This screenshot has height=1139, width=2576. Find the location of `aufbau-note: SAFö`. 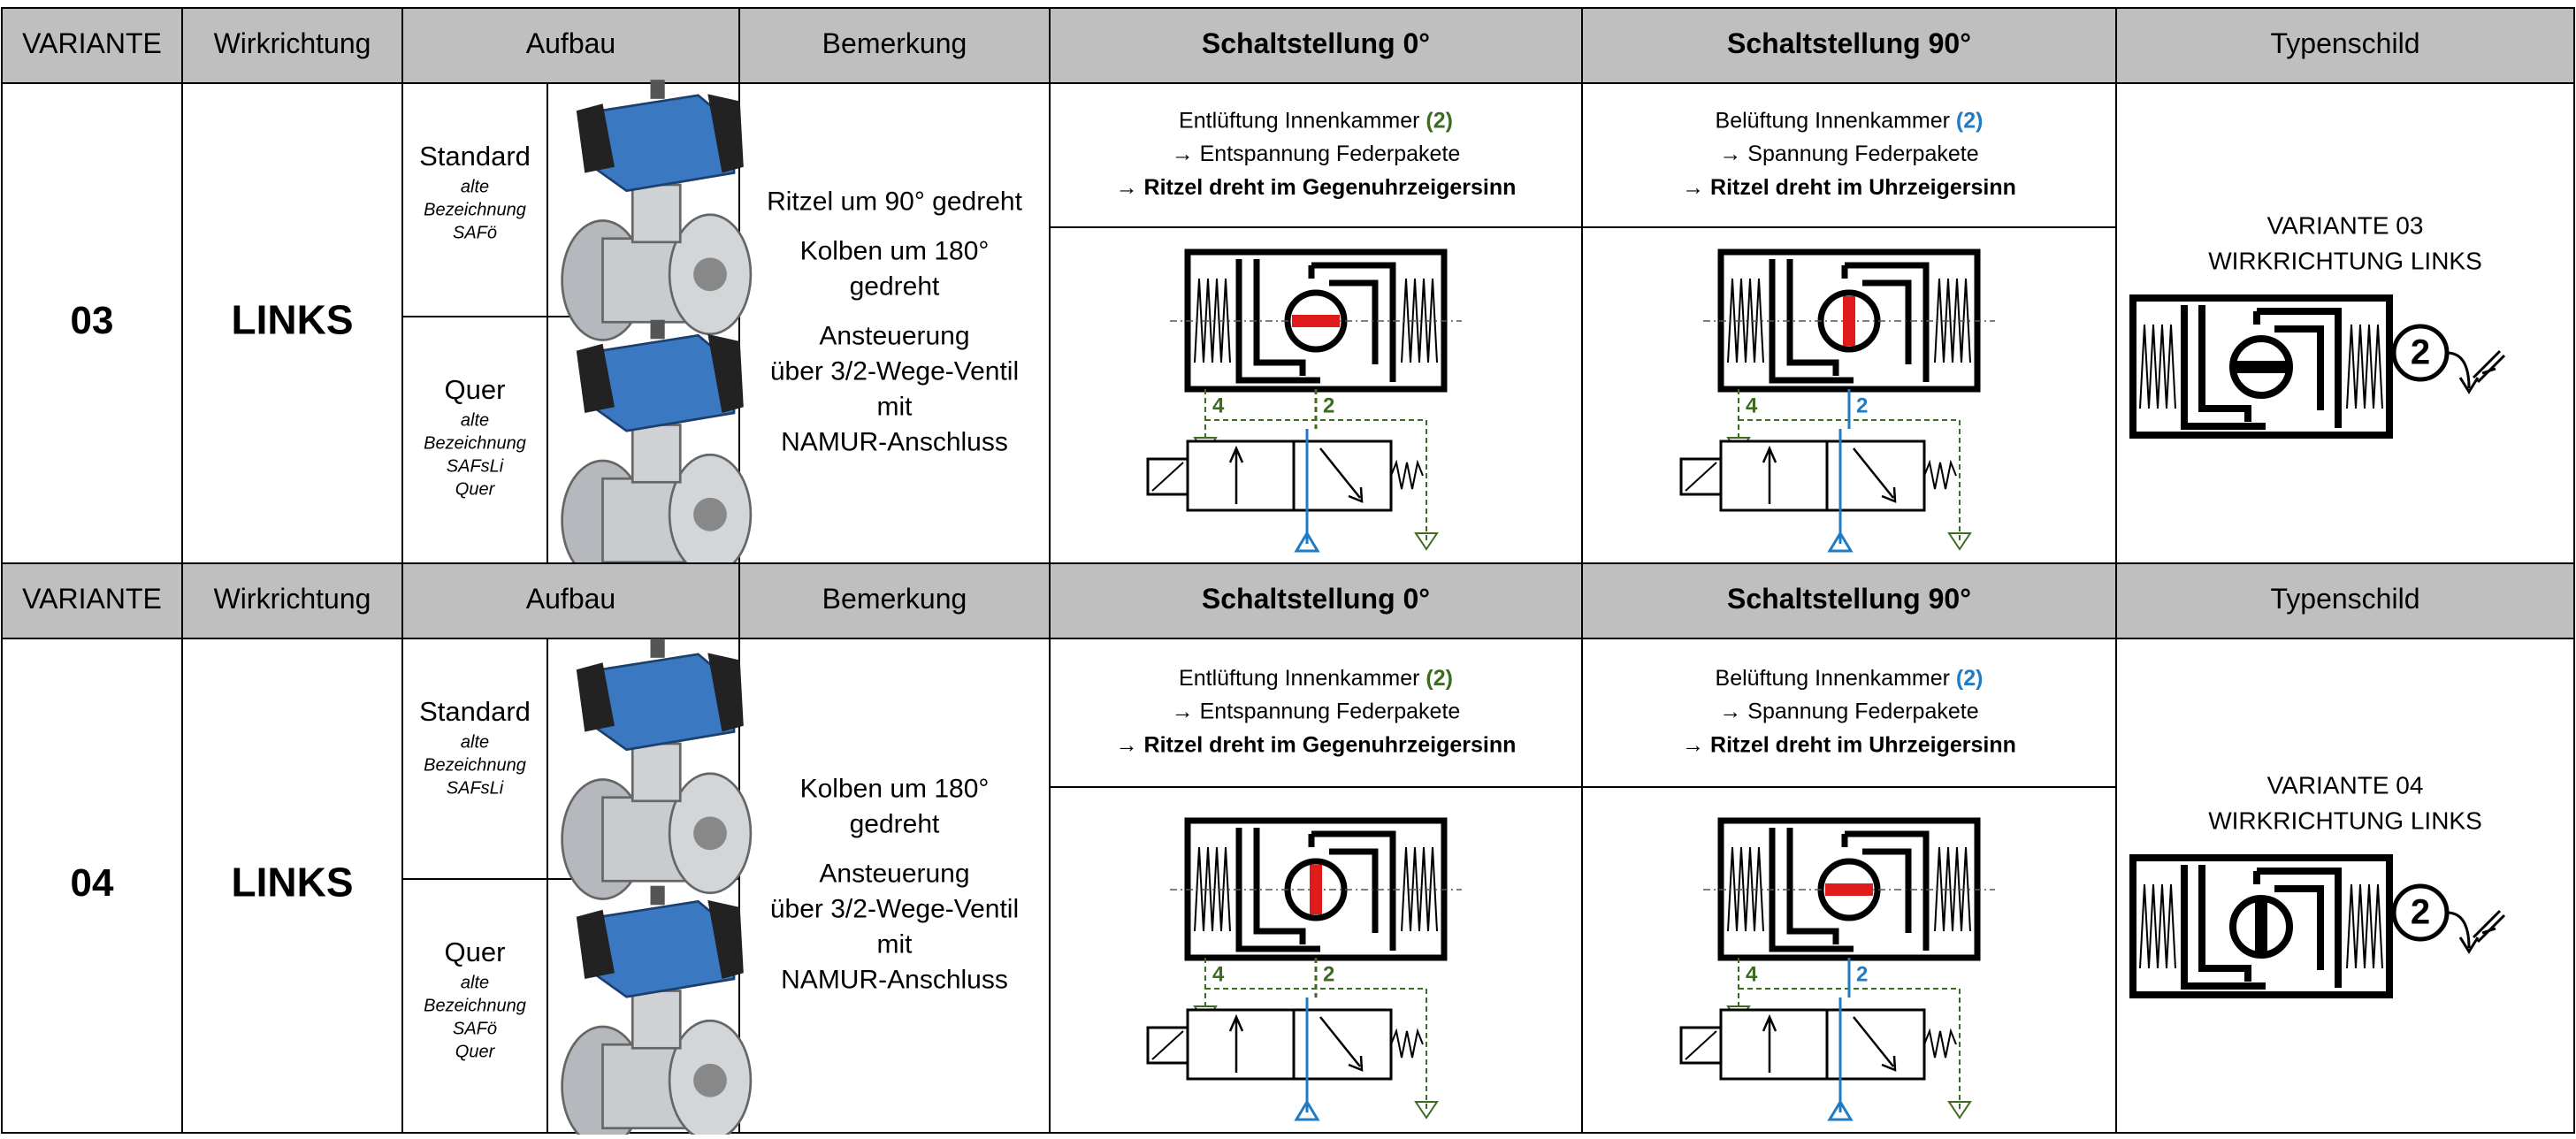

aufbau-note: SAFö is located at coordinates (475, 1028).